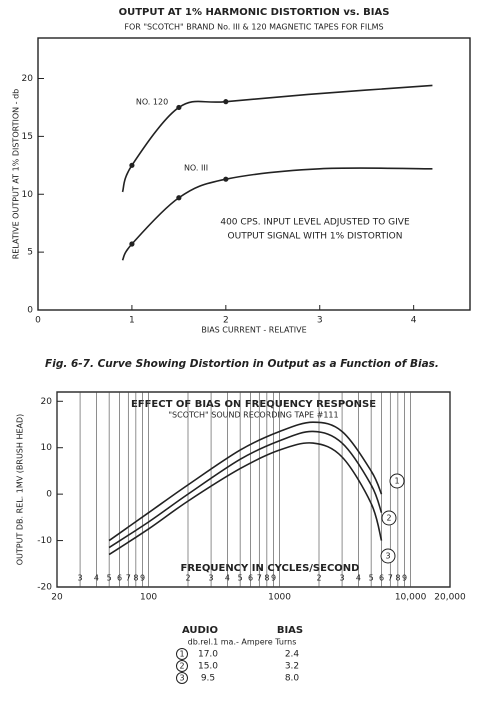 The image size is (485, 710). I want to click on table-cell: 3.2, so click(292, 667).